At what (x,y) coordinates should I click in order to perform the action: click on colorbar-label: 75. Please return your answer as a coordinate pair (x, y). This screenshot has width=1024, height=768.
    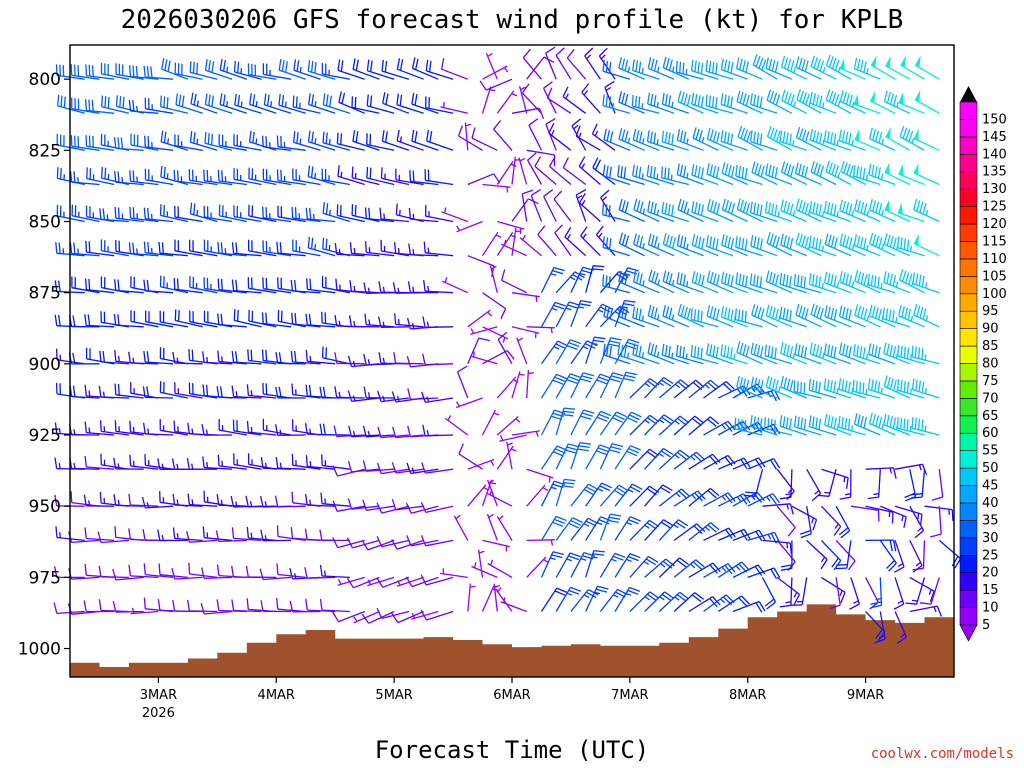
    Looking at the image, I should click on (990, 381).